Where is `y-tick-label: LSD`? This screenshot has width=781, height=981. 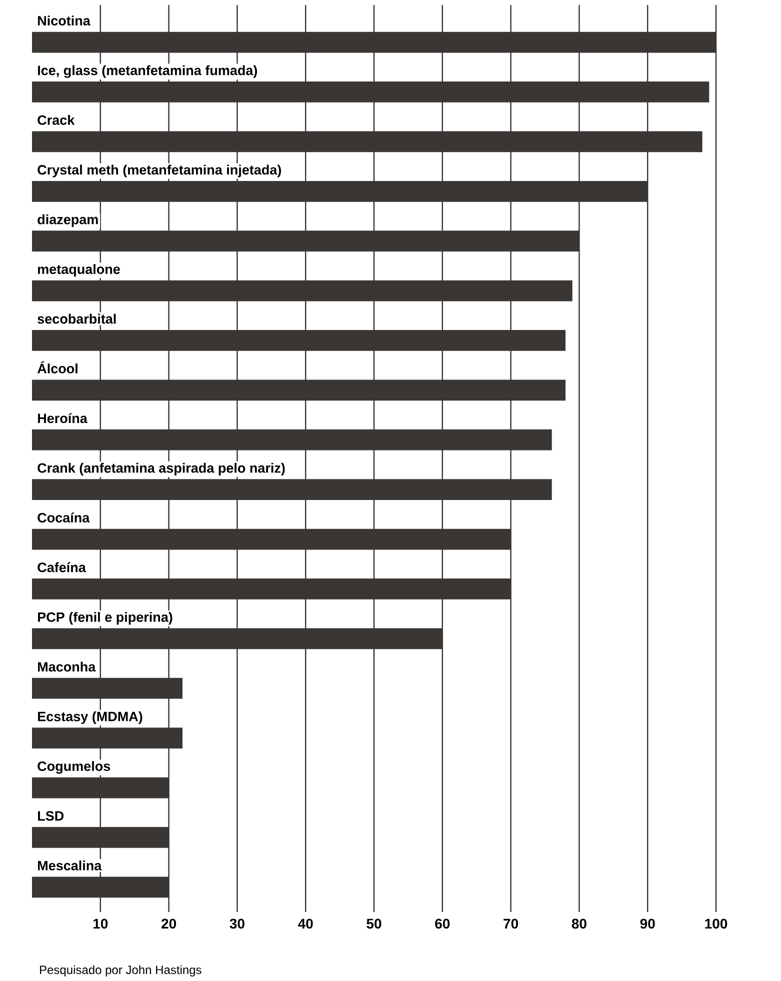 y-tick-label: LSD is located at coordinates (51, 816).